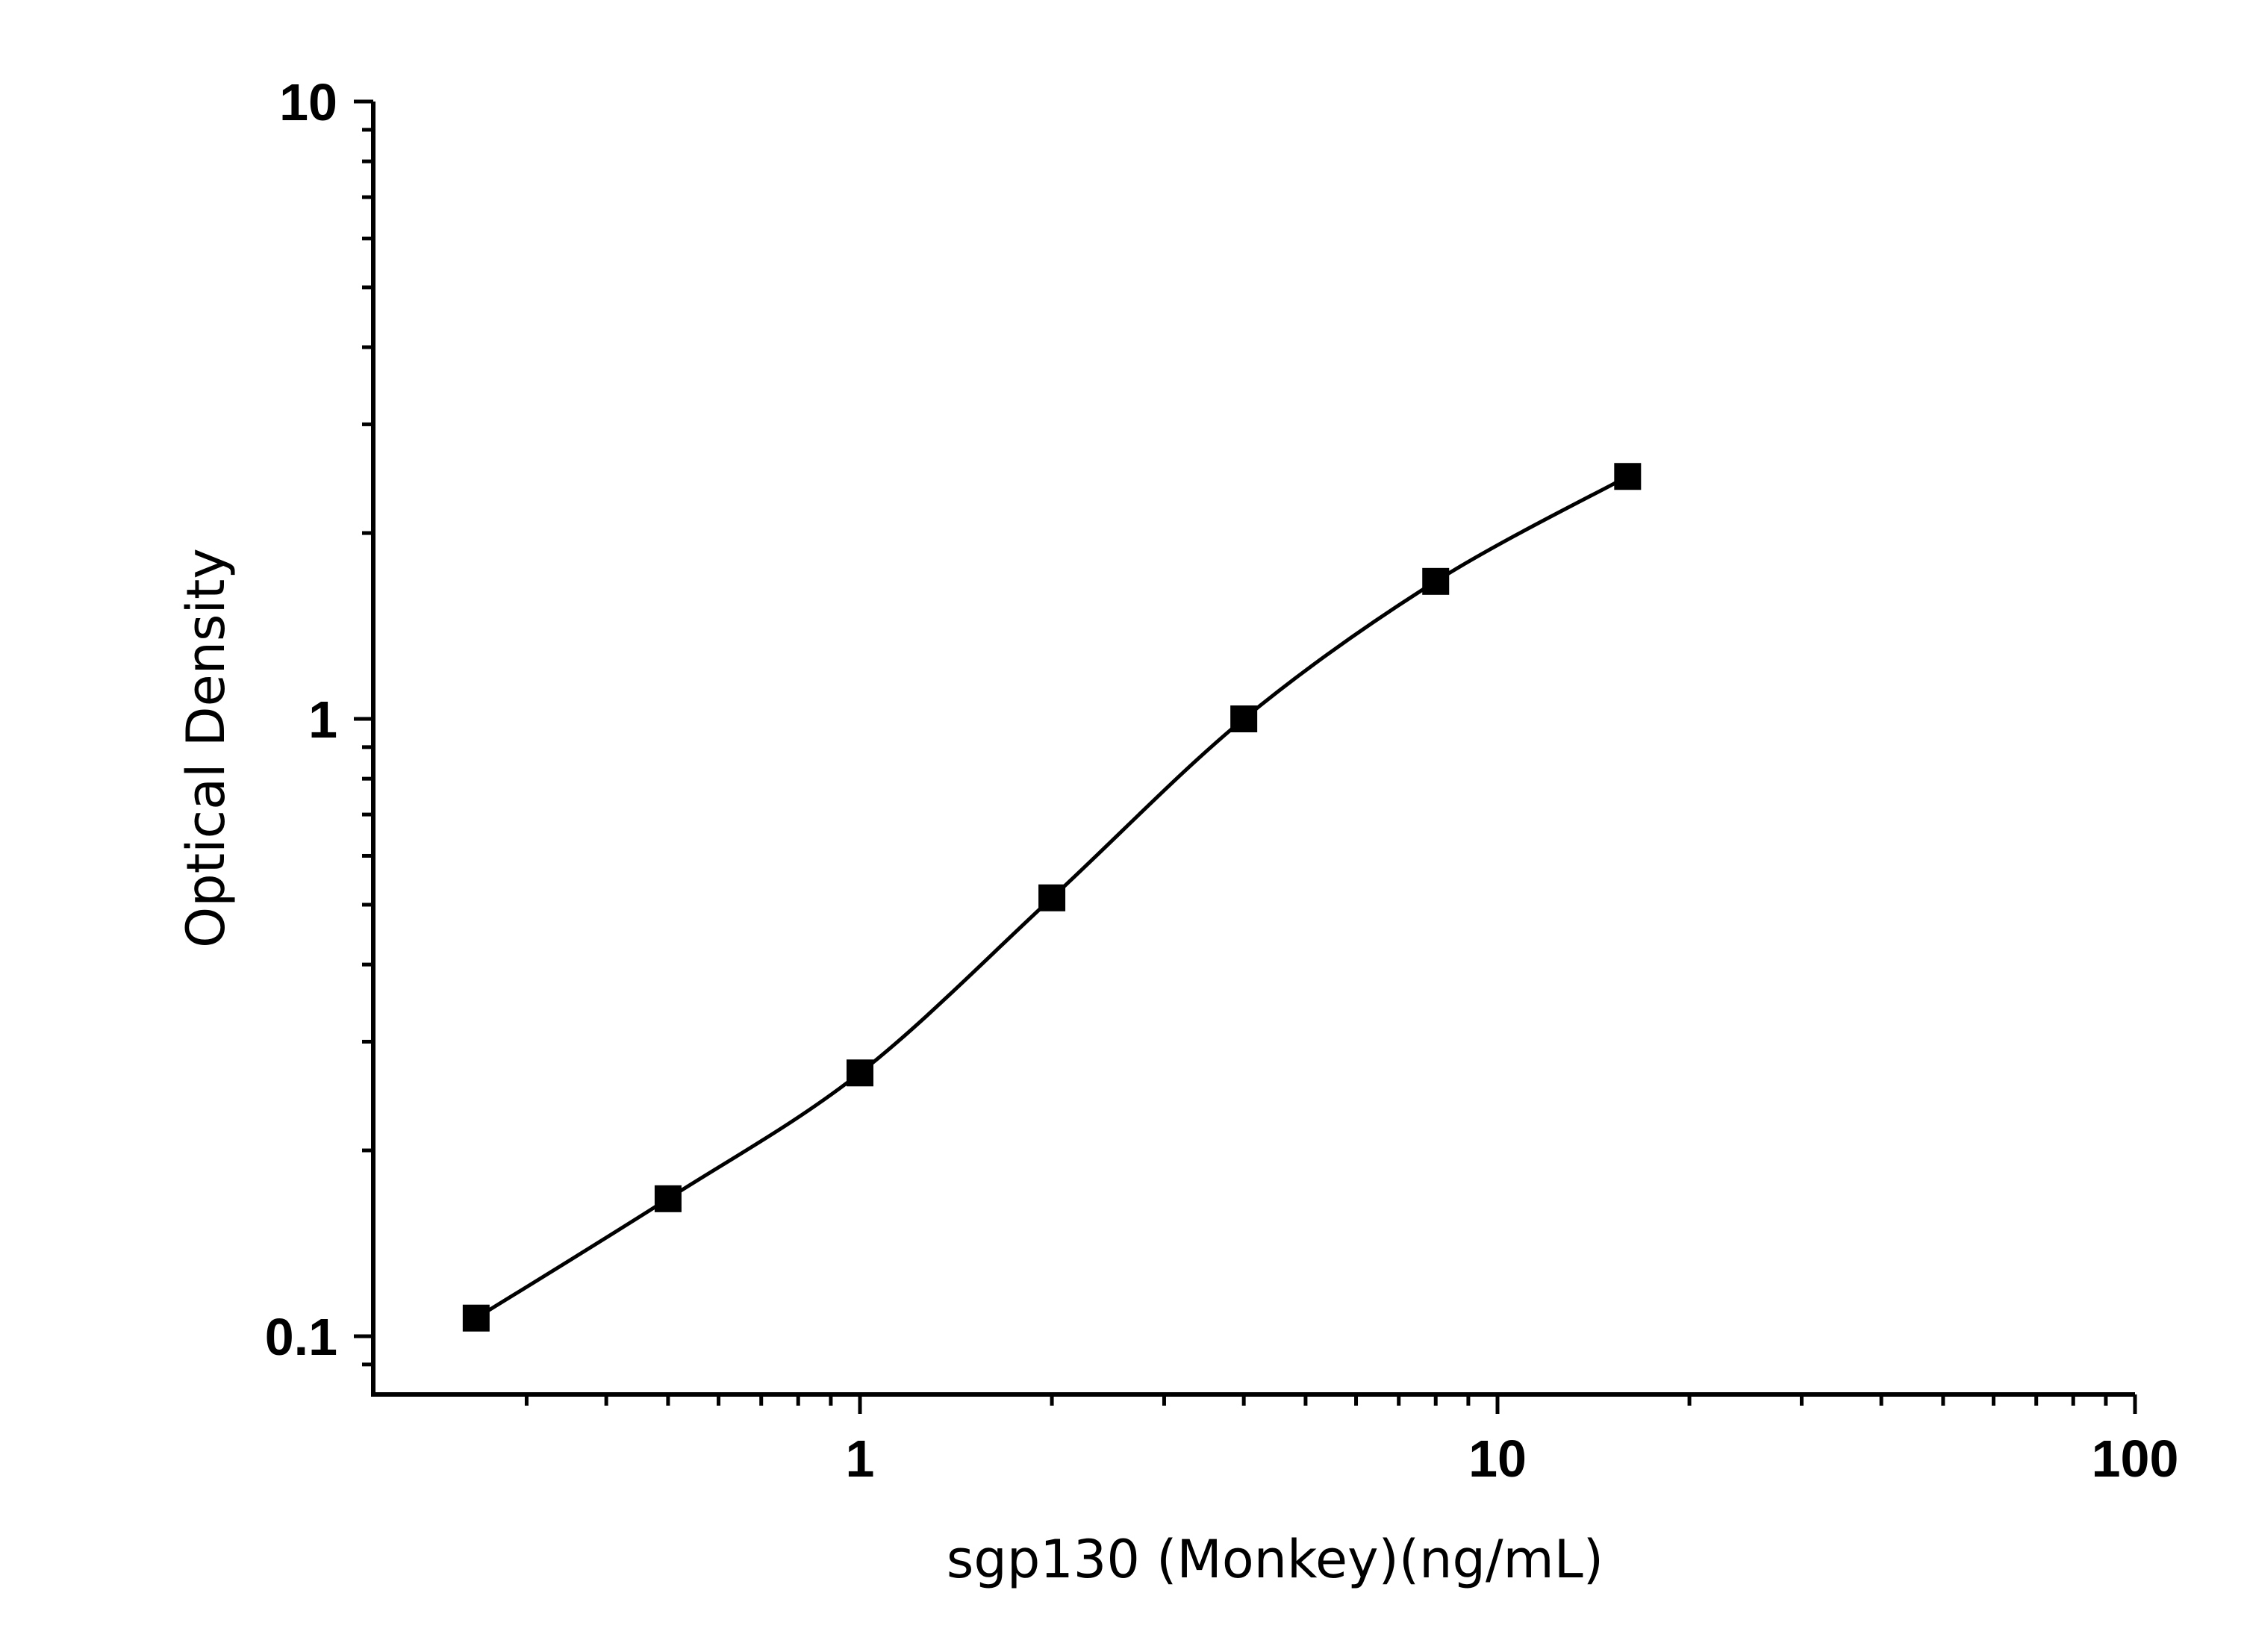 Image resolution: width=2244 pixels, height=1652 pixels. I want to click on x-tick-label: 1, so click(860, 1459).